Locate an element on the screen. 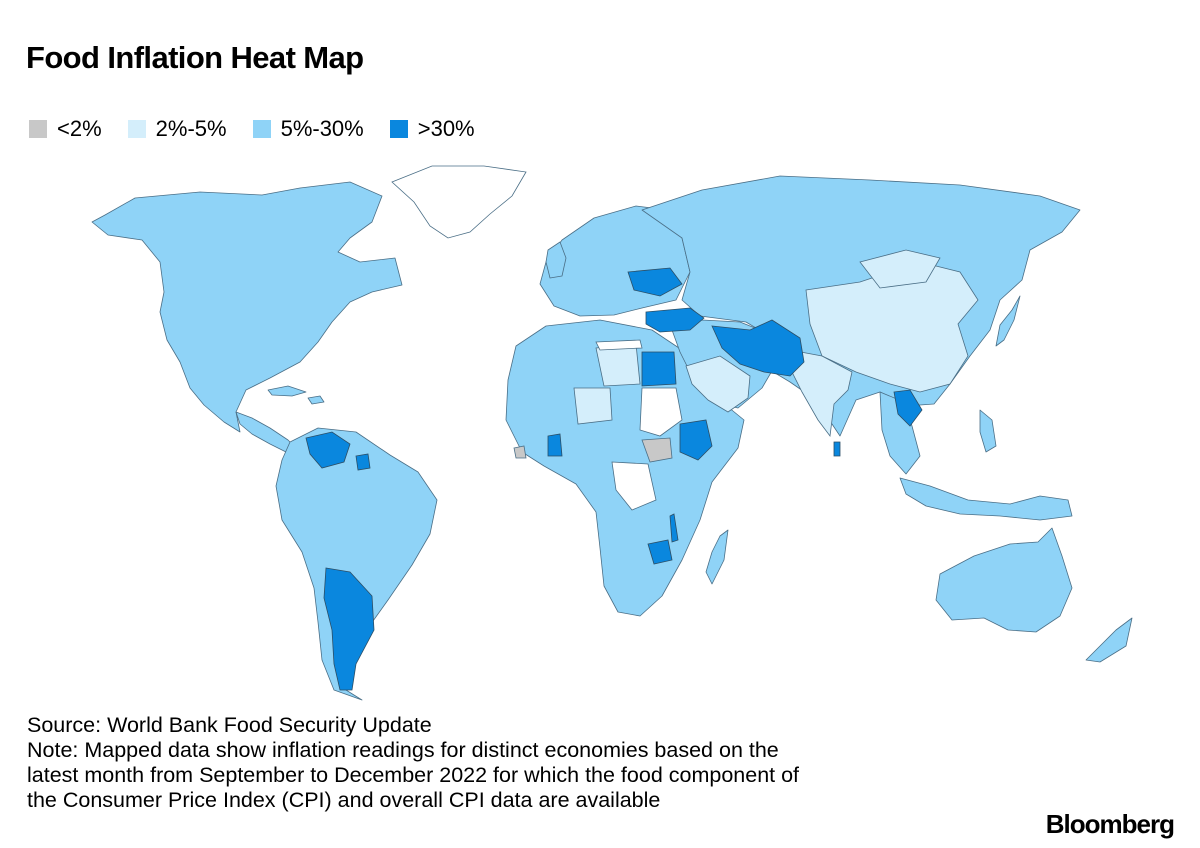  region-ghana is located at coordinates (555, 445).